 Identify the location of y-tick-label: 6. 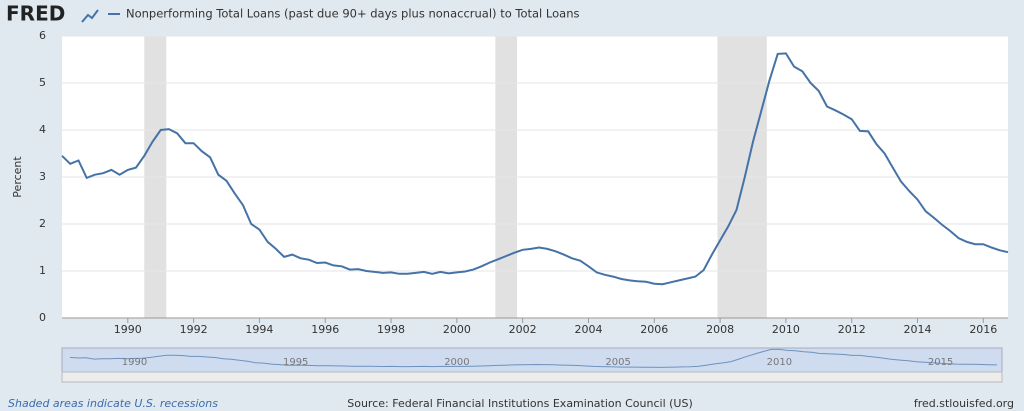
(42, 35).